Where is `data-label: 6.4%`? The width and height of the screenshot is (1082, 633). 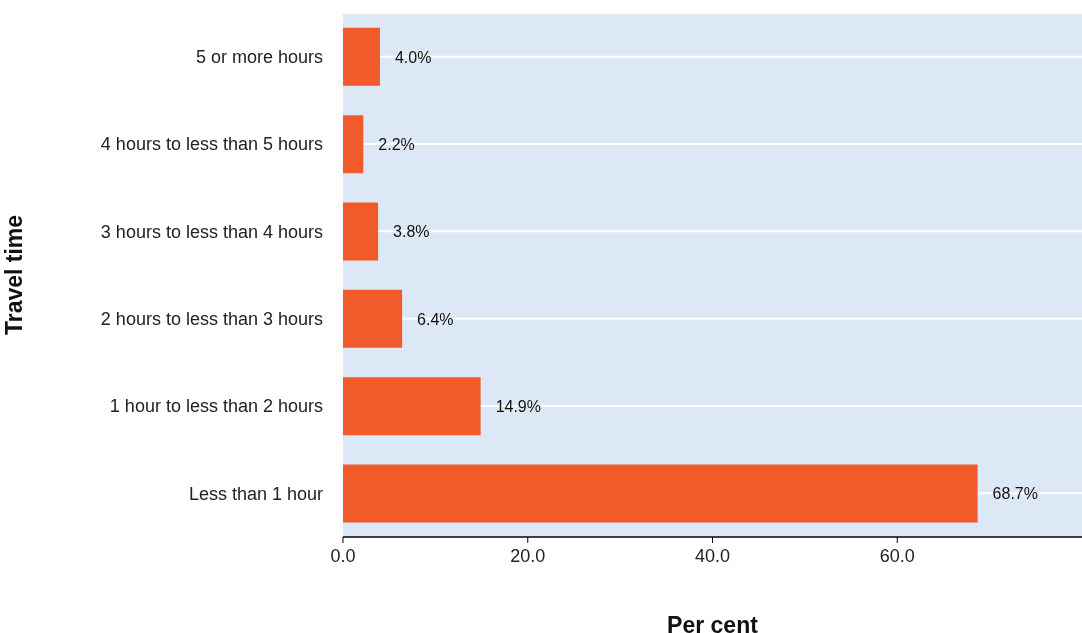 data-label: 6.4% is located at coordinates (435, 319).